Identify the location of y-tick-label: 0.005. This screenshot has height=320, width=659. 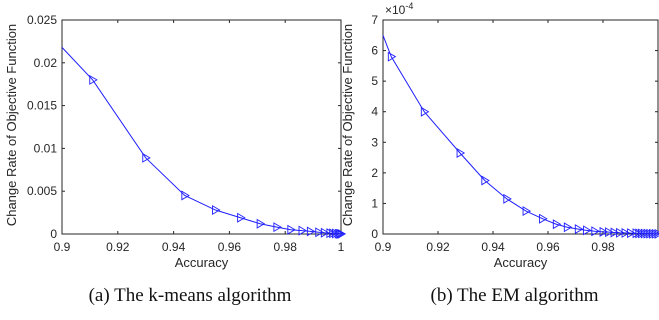
(42, 191).